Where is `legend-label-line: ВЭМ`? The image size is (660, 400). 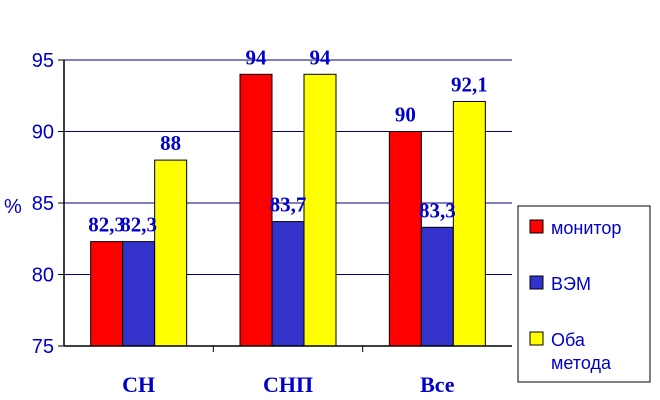 legend-label-line: ВЭМ is located at coordinates (571, 284).